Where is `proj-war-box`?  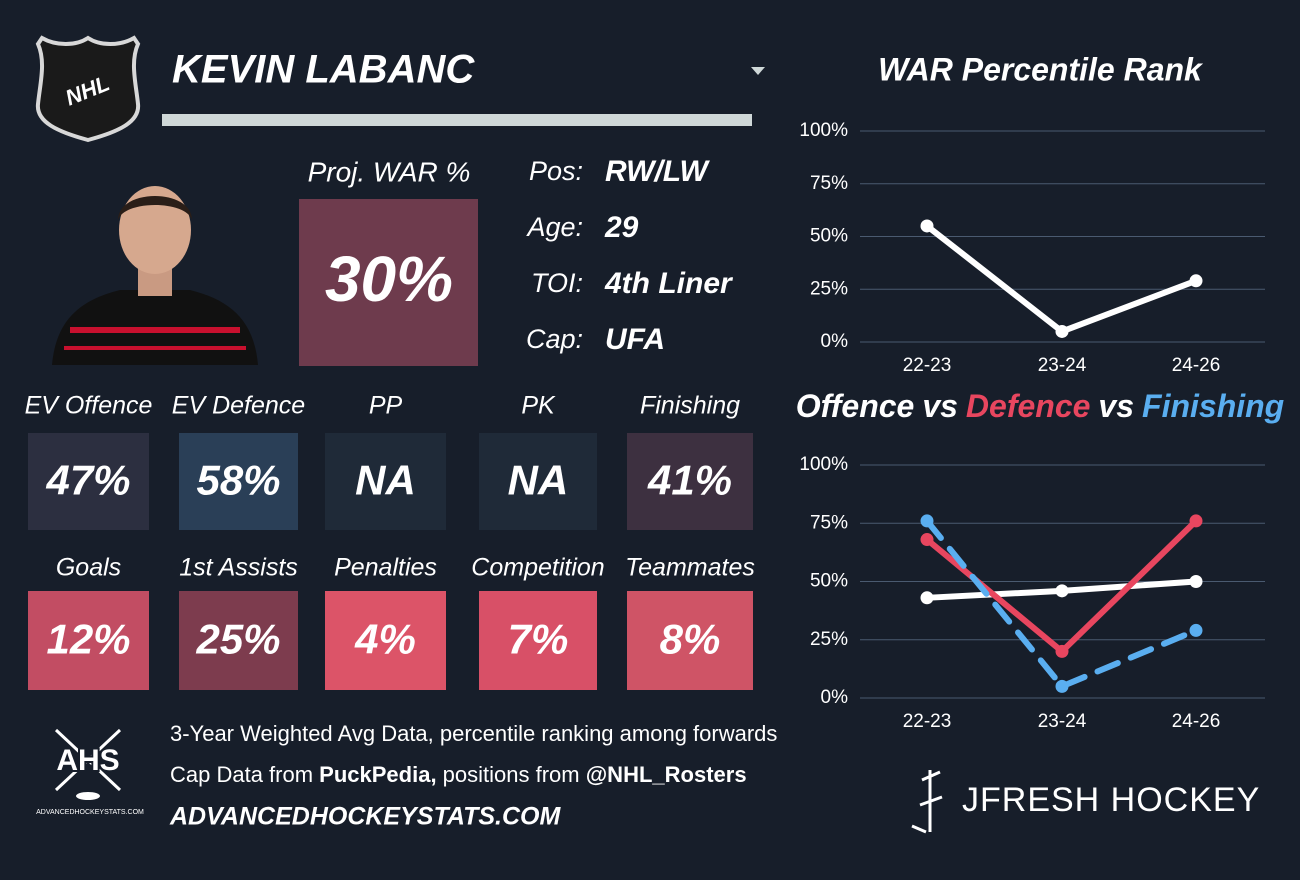
proj-war-box is located at coordinates (388, 282).